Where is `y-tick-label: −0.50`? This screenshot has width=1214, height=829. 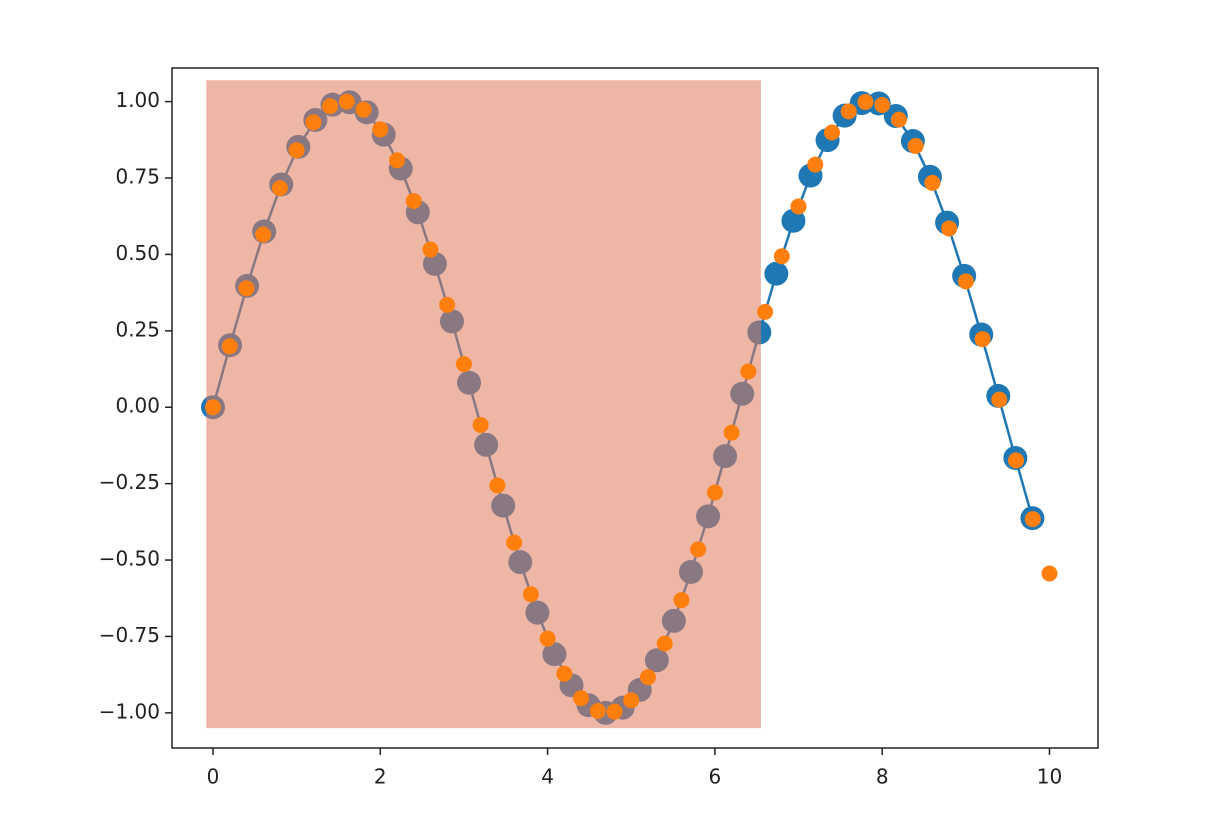 y-tick-label: −0.50 is located at coordinates (129, 559).